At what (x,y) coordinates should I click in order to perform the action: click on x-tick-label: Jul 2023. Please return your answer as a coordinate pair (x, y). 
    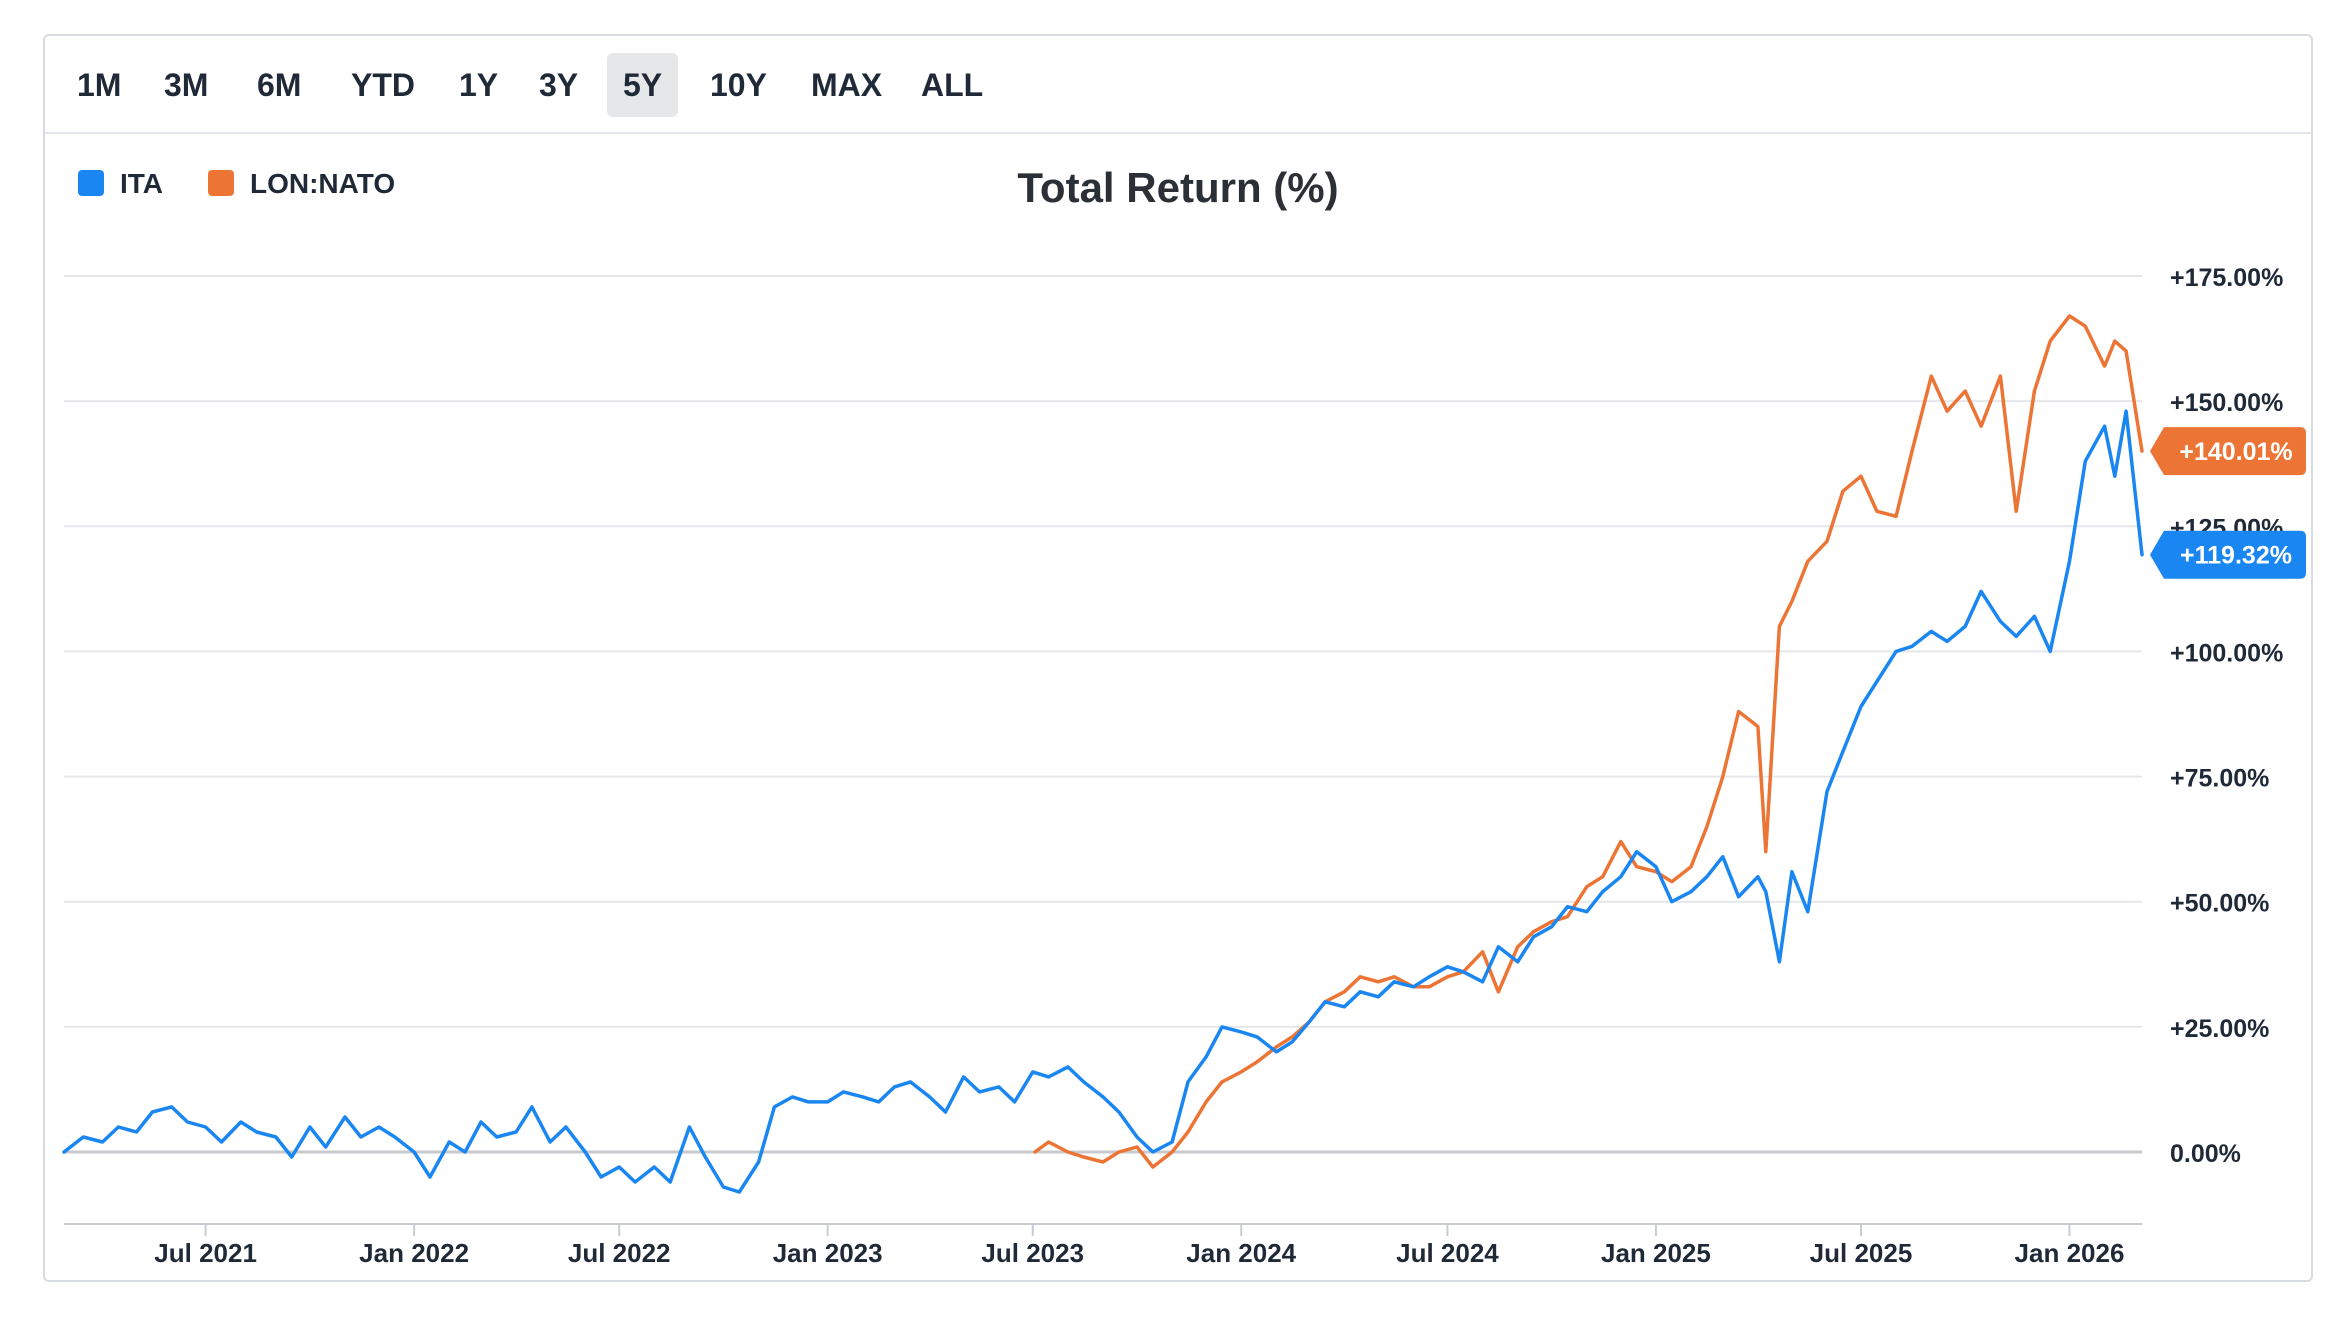
    Looking at the image, I should click on (1032, 1253).